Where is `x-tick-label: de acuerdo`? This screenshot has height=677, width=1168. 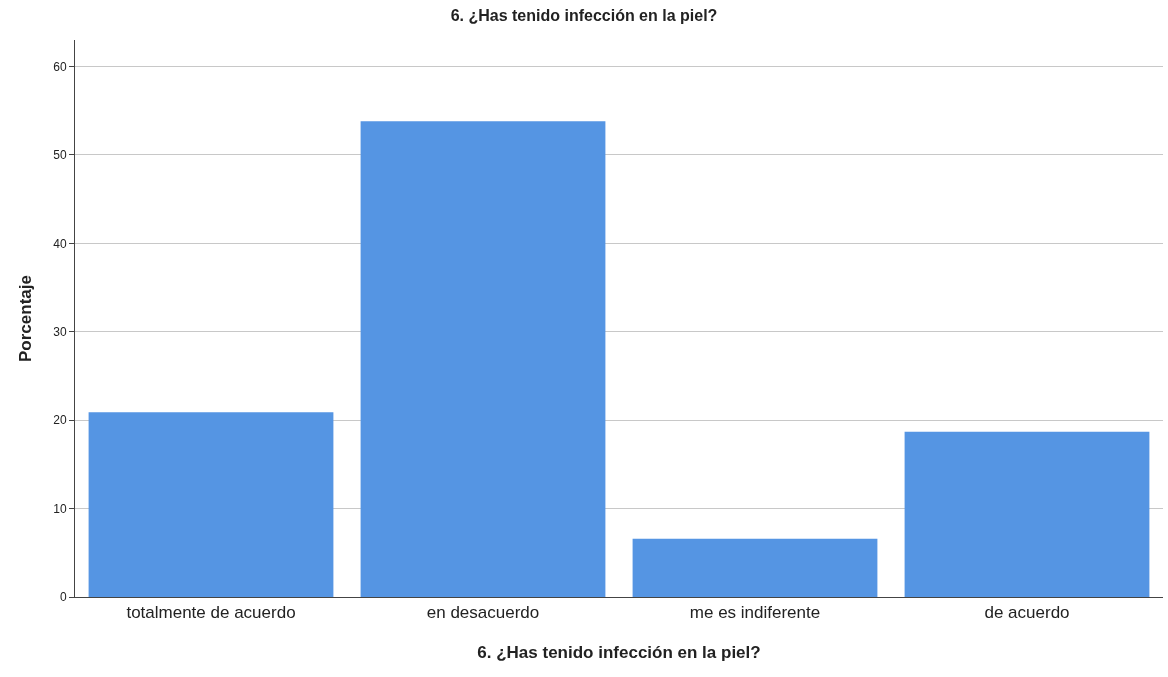 x-tick-label: de acuerdo is located at coordinates (1027, 613).